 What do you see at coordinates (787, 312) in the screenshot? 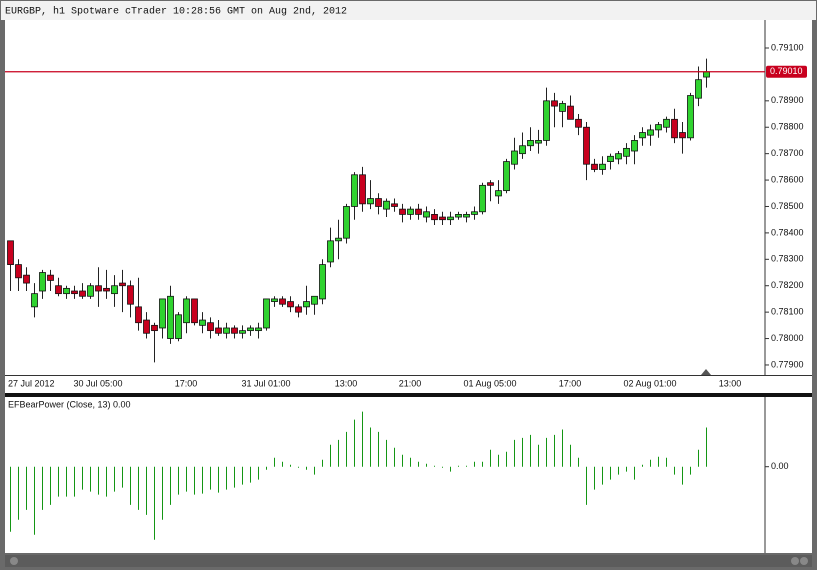
I see `y-tick-label: 0.78100` at bounding box center [787, 312].